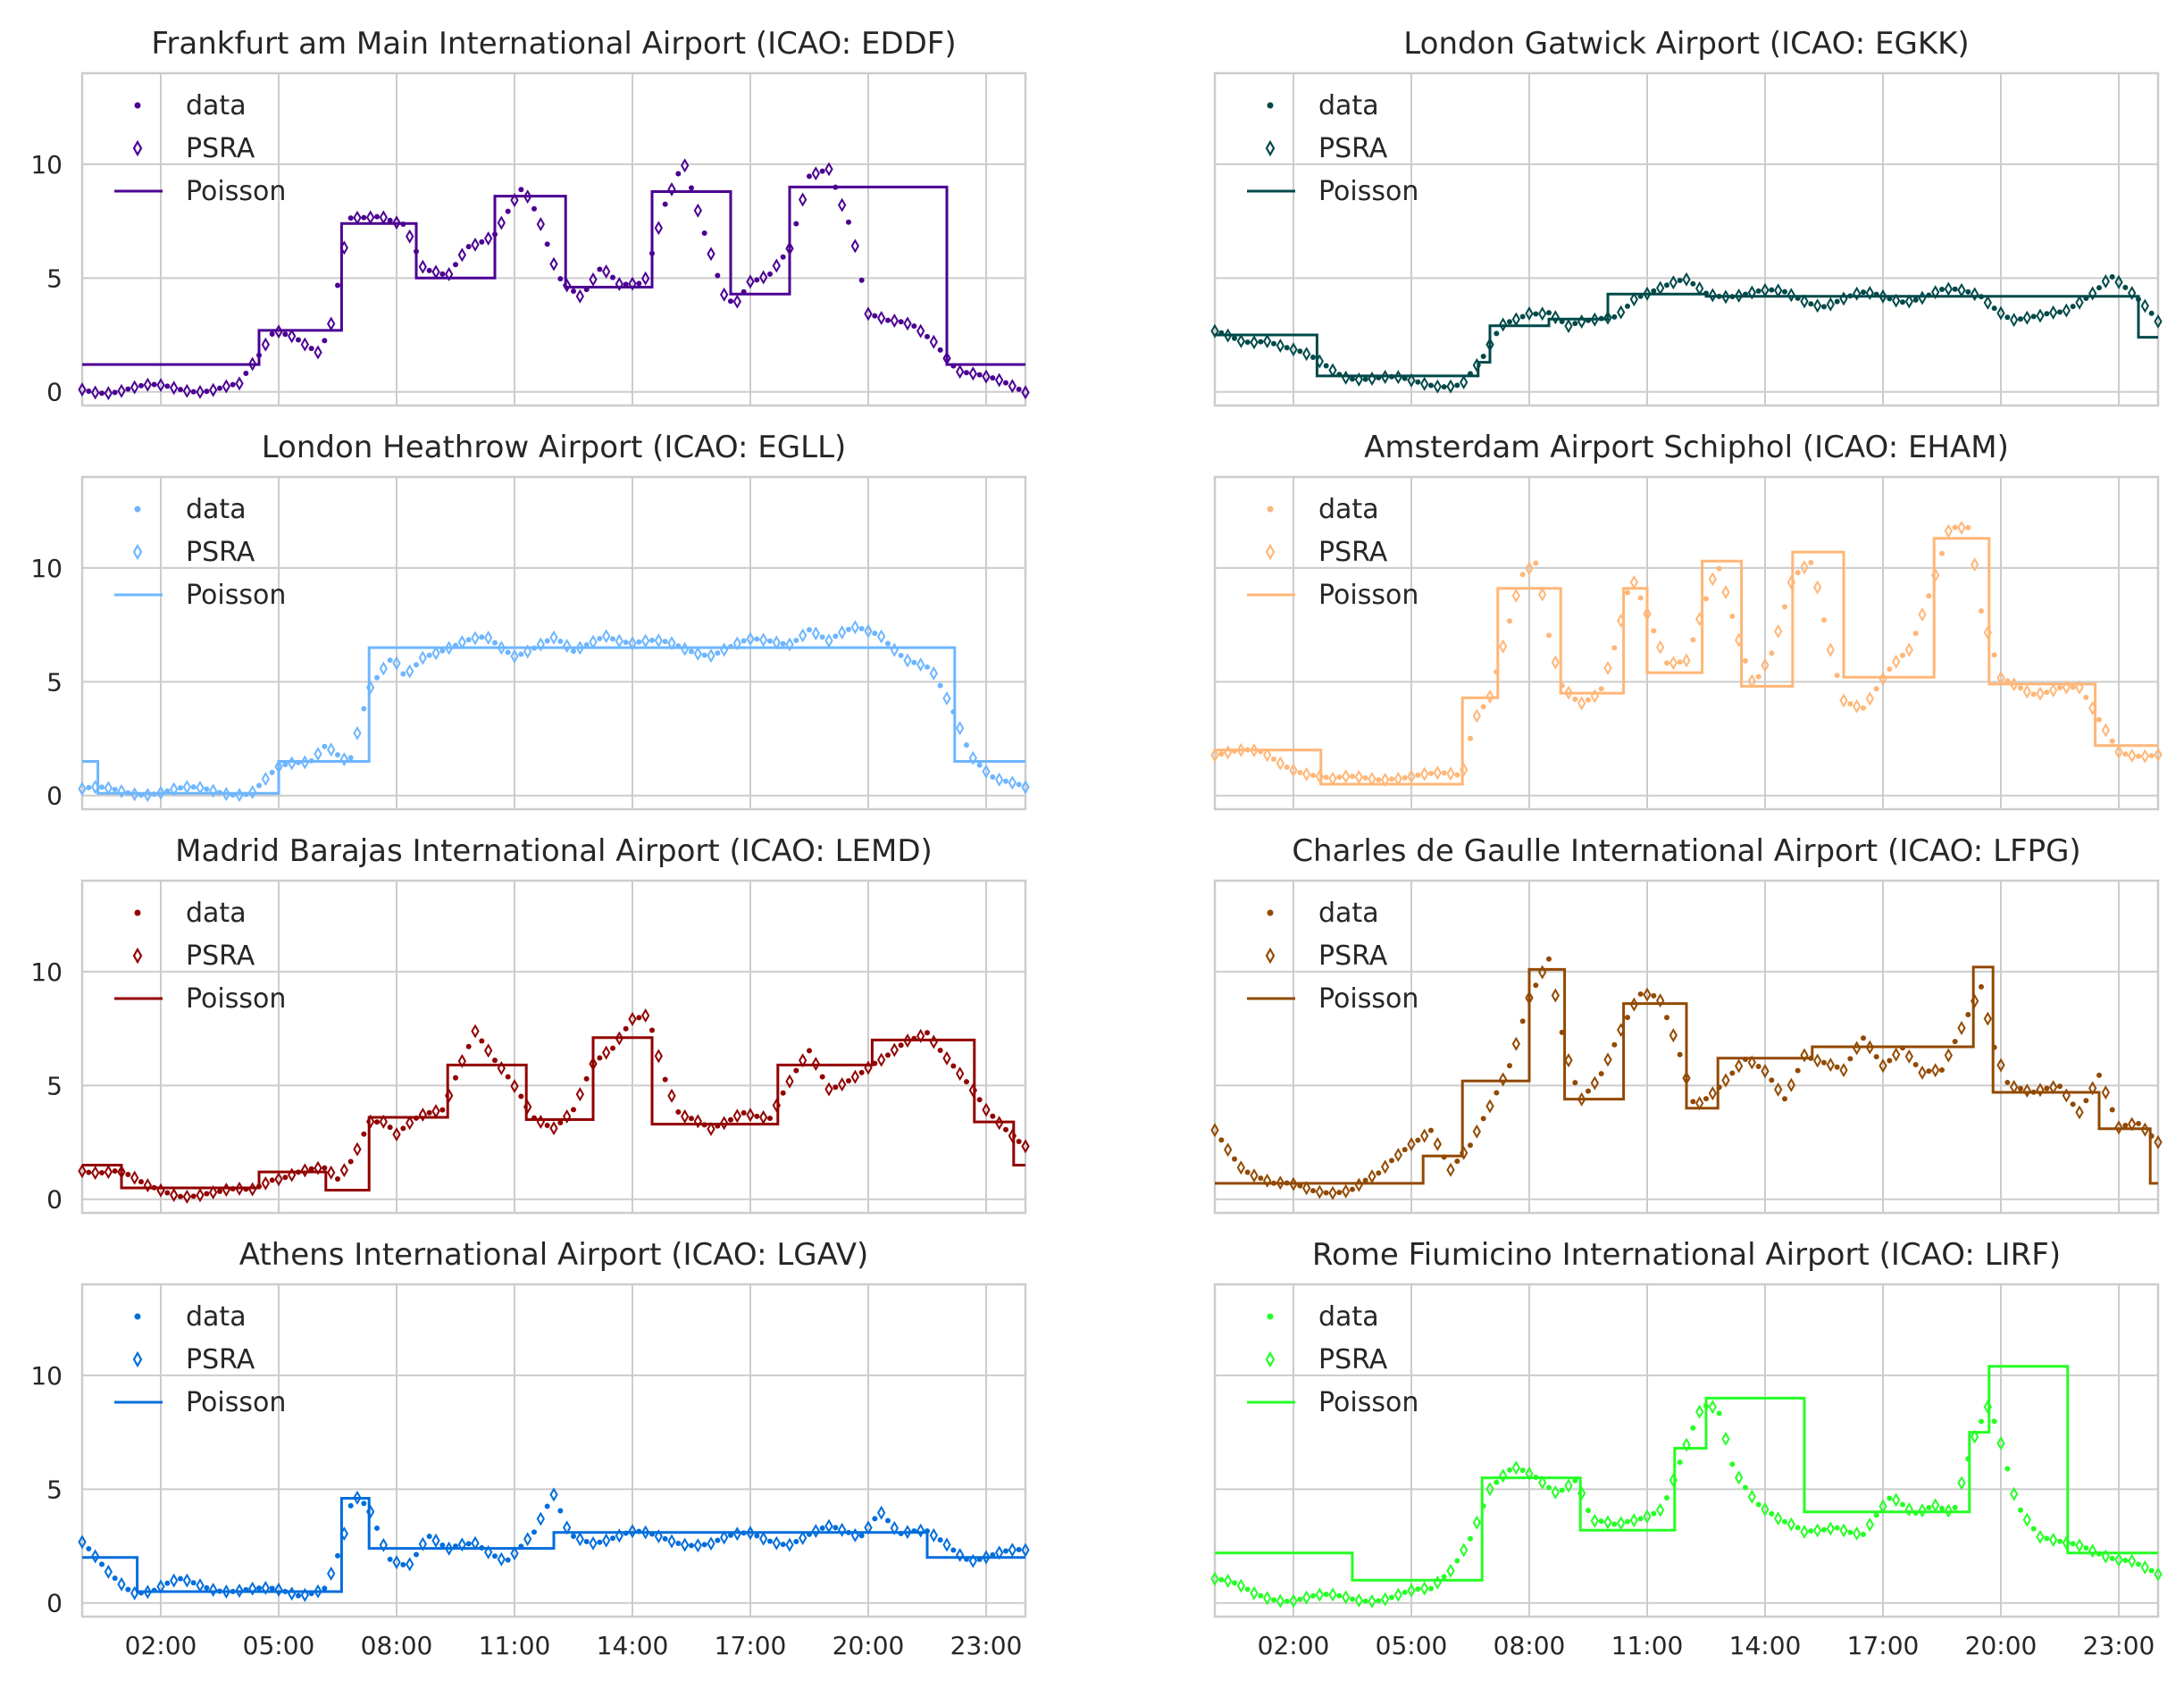 This screenshot has height=1697, width=2184. Describe the element at coordinates (54, 796) in the screenshot. I see `y-tick-label: 0` at that location.